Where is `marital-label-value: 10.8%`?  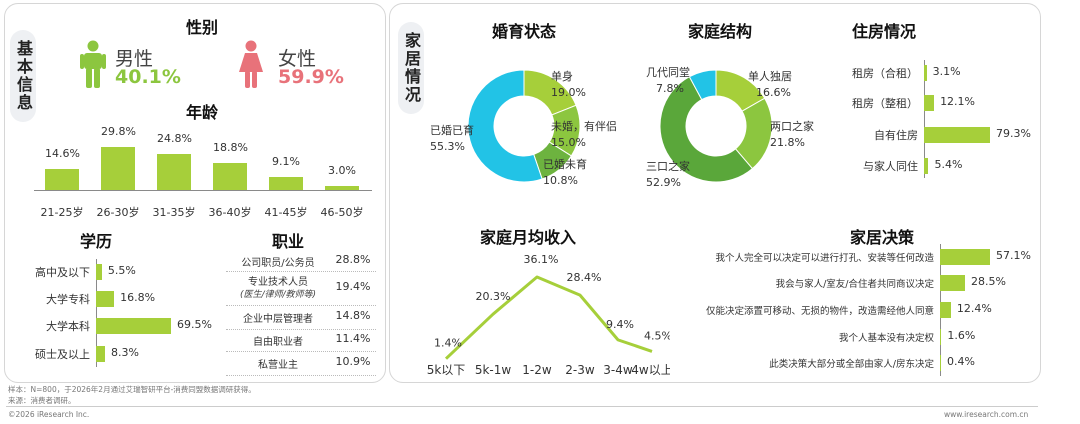 marital-label-value: 10.8% is located at coordinates (560, 180).